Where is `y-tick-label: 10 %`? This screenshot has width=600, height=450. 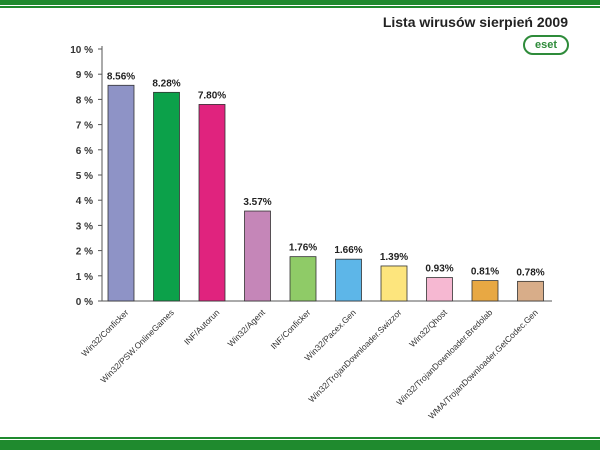
y-tick-label: 10 % is located at coordinates (81, 50).